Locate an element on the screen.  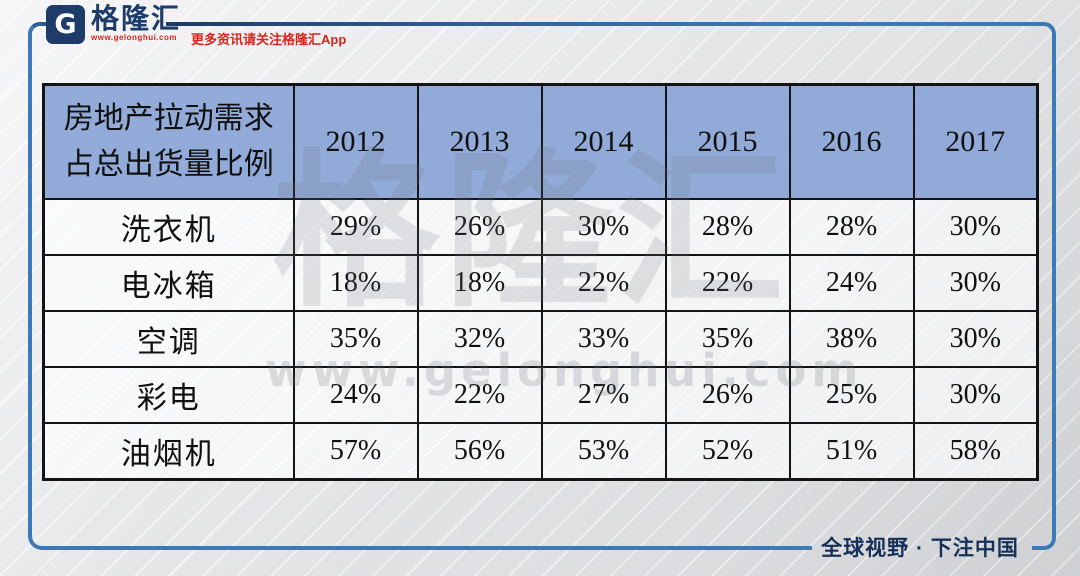
footer-slogan: 全球视野 · 下注中国 is located at coordinates (920, 548).